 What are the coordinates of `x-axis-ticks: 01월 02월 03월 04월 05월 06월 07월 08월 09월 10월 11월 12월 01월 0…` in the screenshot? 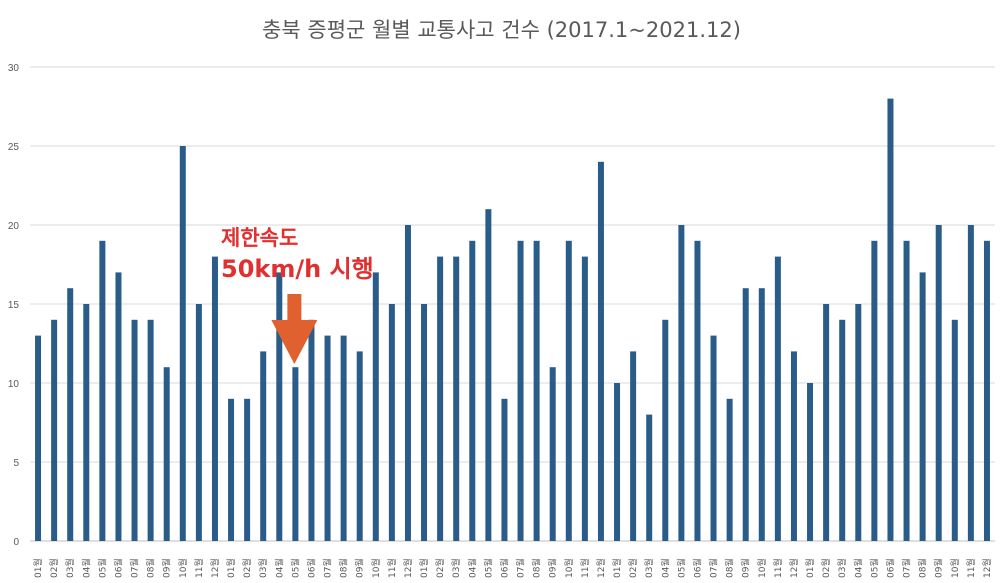 It's located at (512, 568).